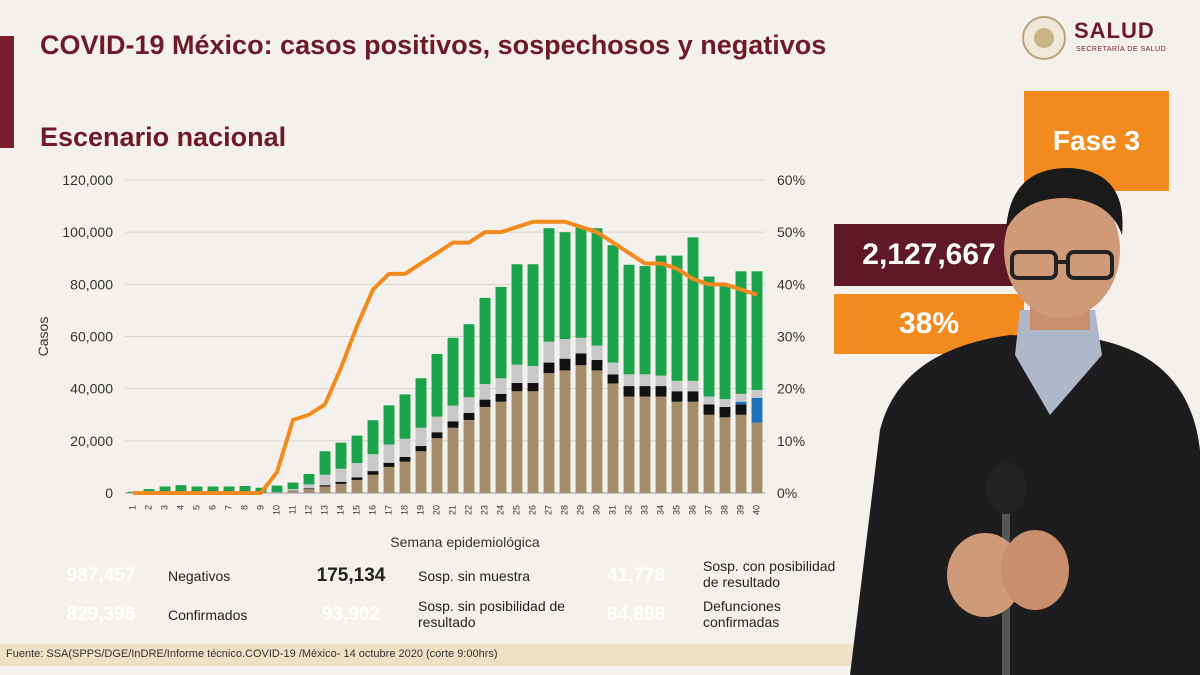 Image resolution: width=1200 pixels, height=675 pixels. I want to click on x-tick-label: 4, so click(180, 507).